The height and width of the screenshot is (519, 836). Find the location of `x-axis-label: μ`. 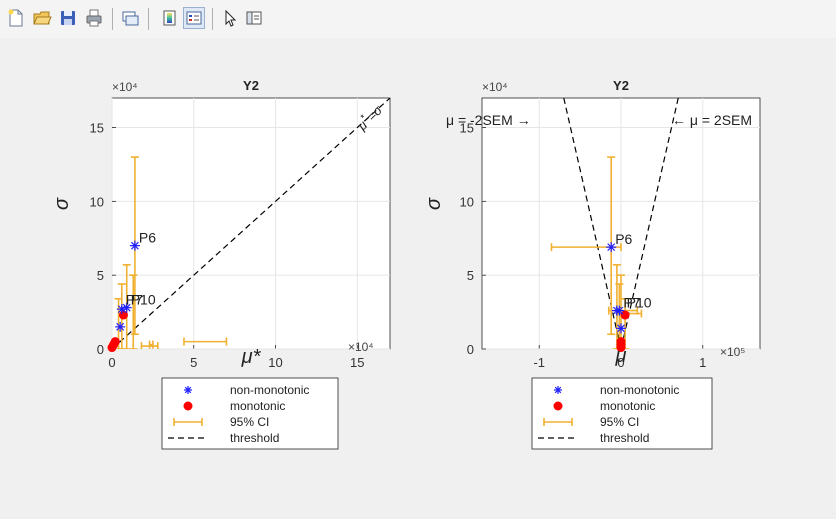

x-axis-label: μ is located at coordinates (621, 356).